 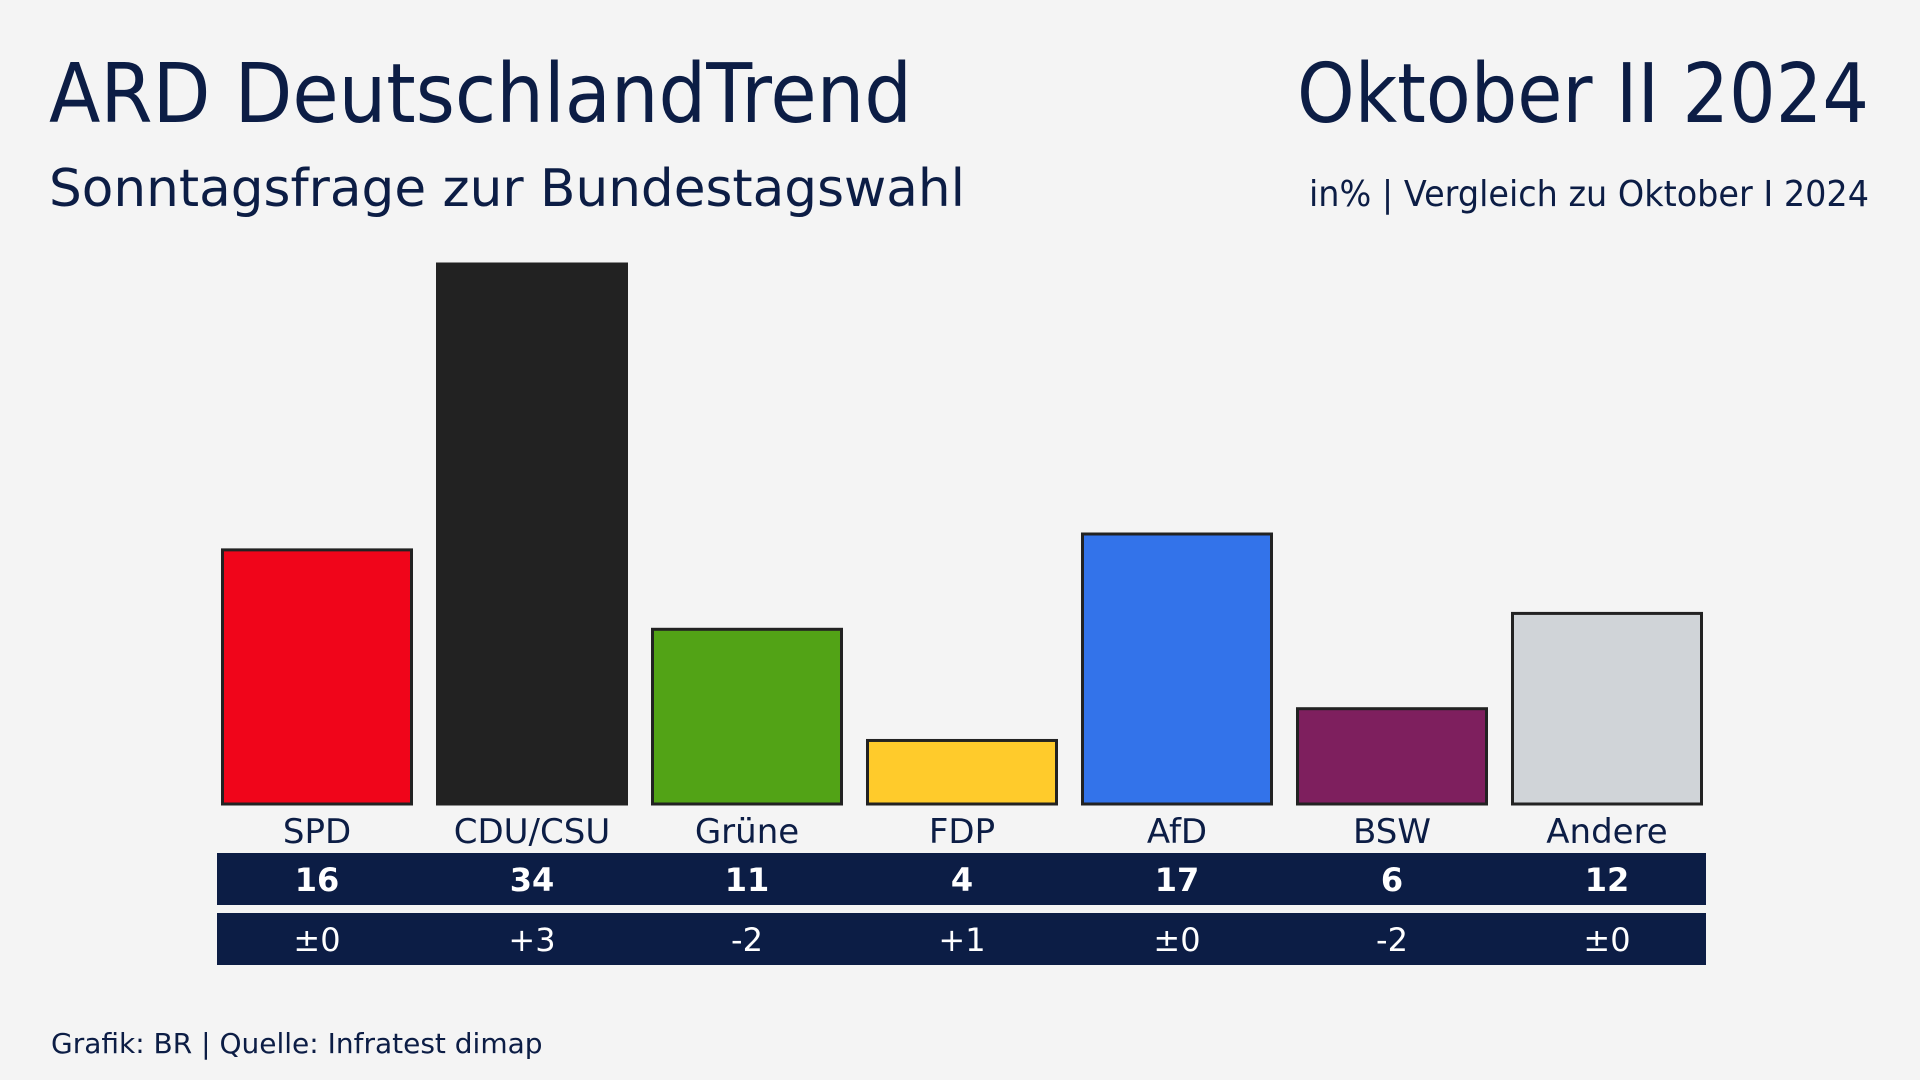 I want to click on value-label: 17, so click(x=1177, y=880).